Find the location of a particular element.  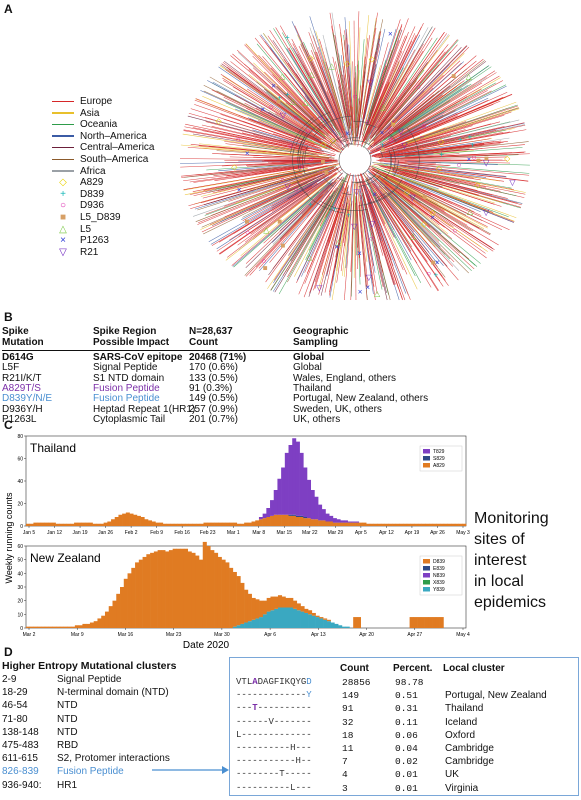

legend-region-0: Europe is located at coordinates (103, 102).